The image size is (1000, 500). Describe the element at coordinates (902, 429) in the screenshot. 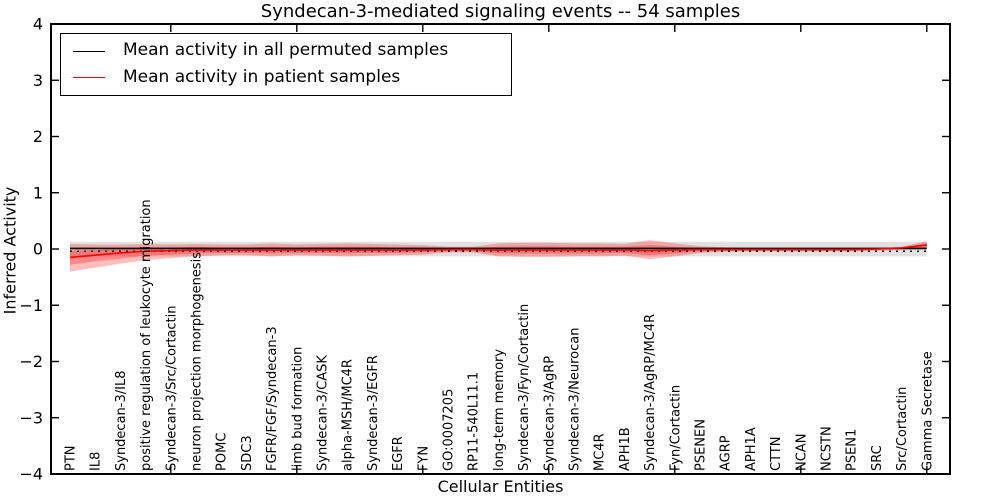

I see `x-category-label: Src/Cortactin` at that location.